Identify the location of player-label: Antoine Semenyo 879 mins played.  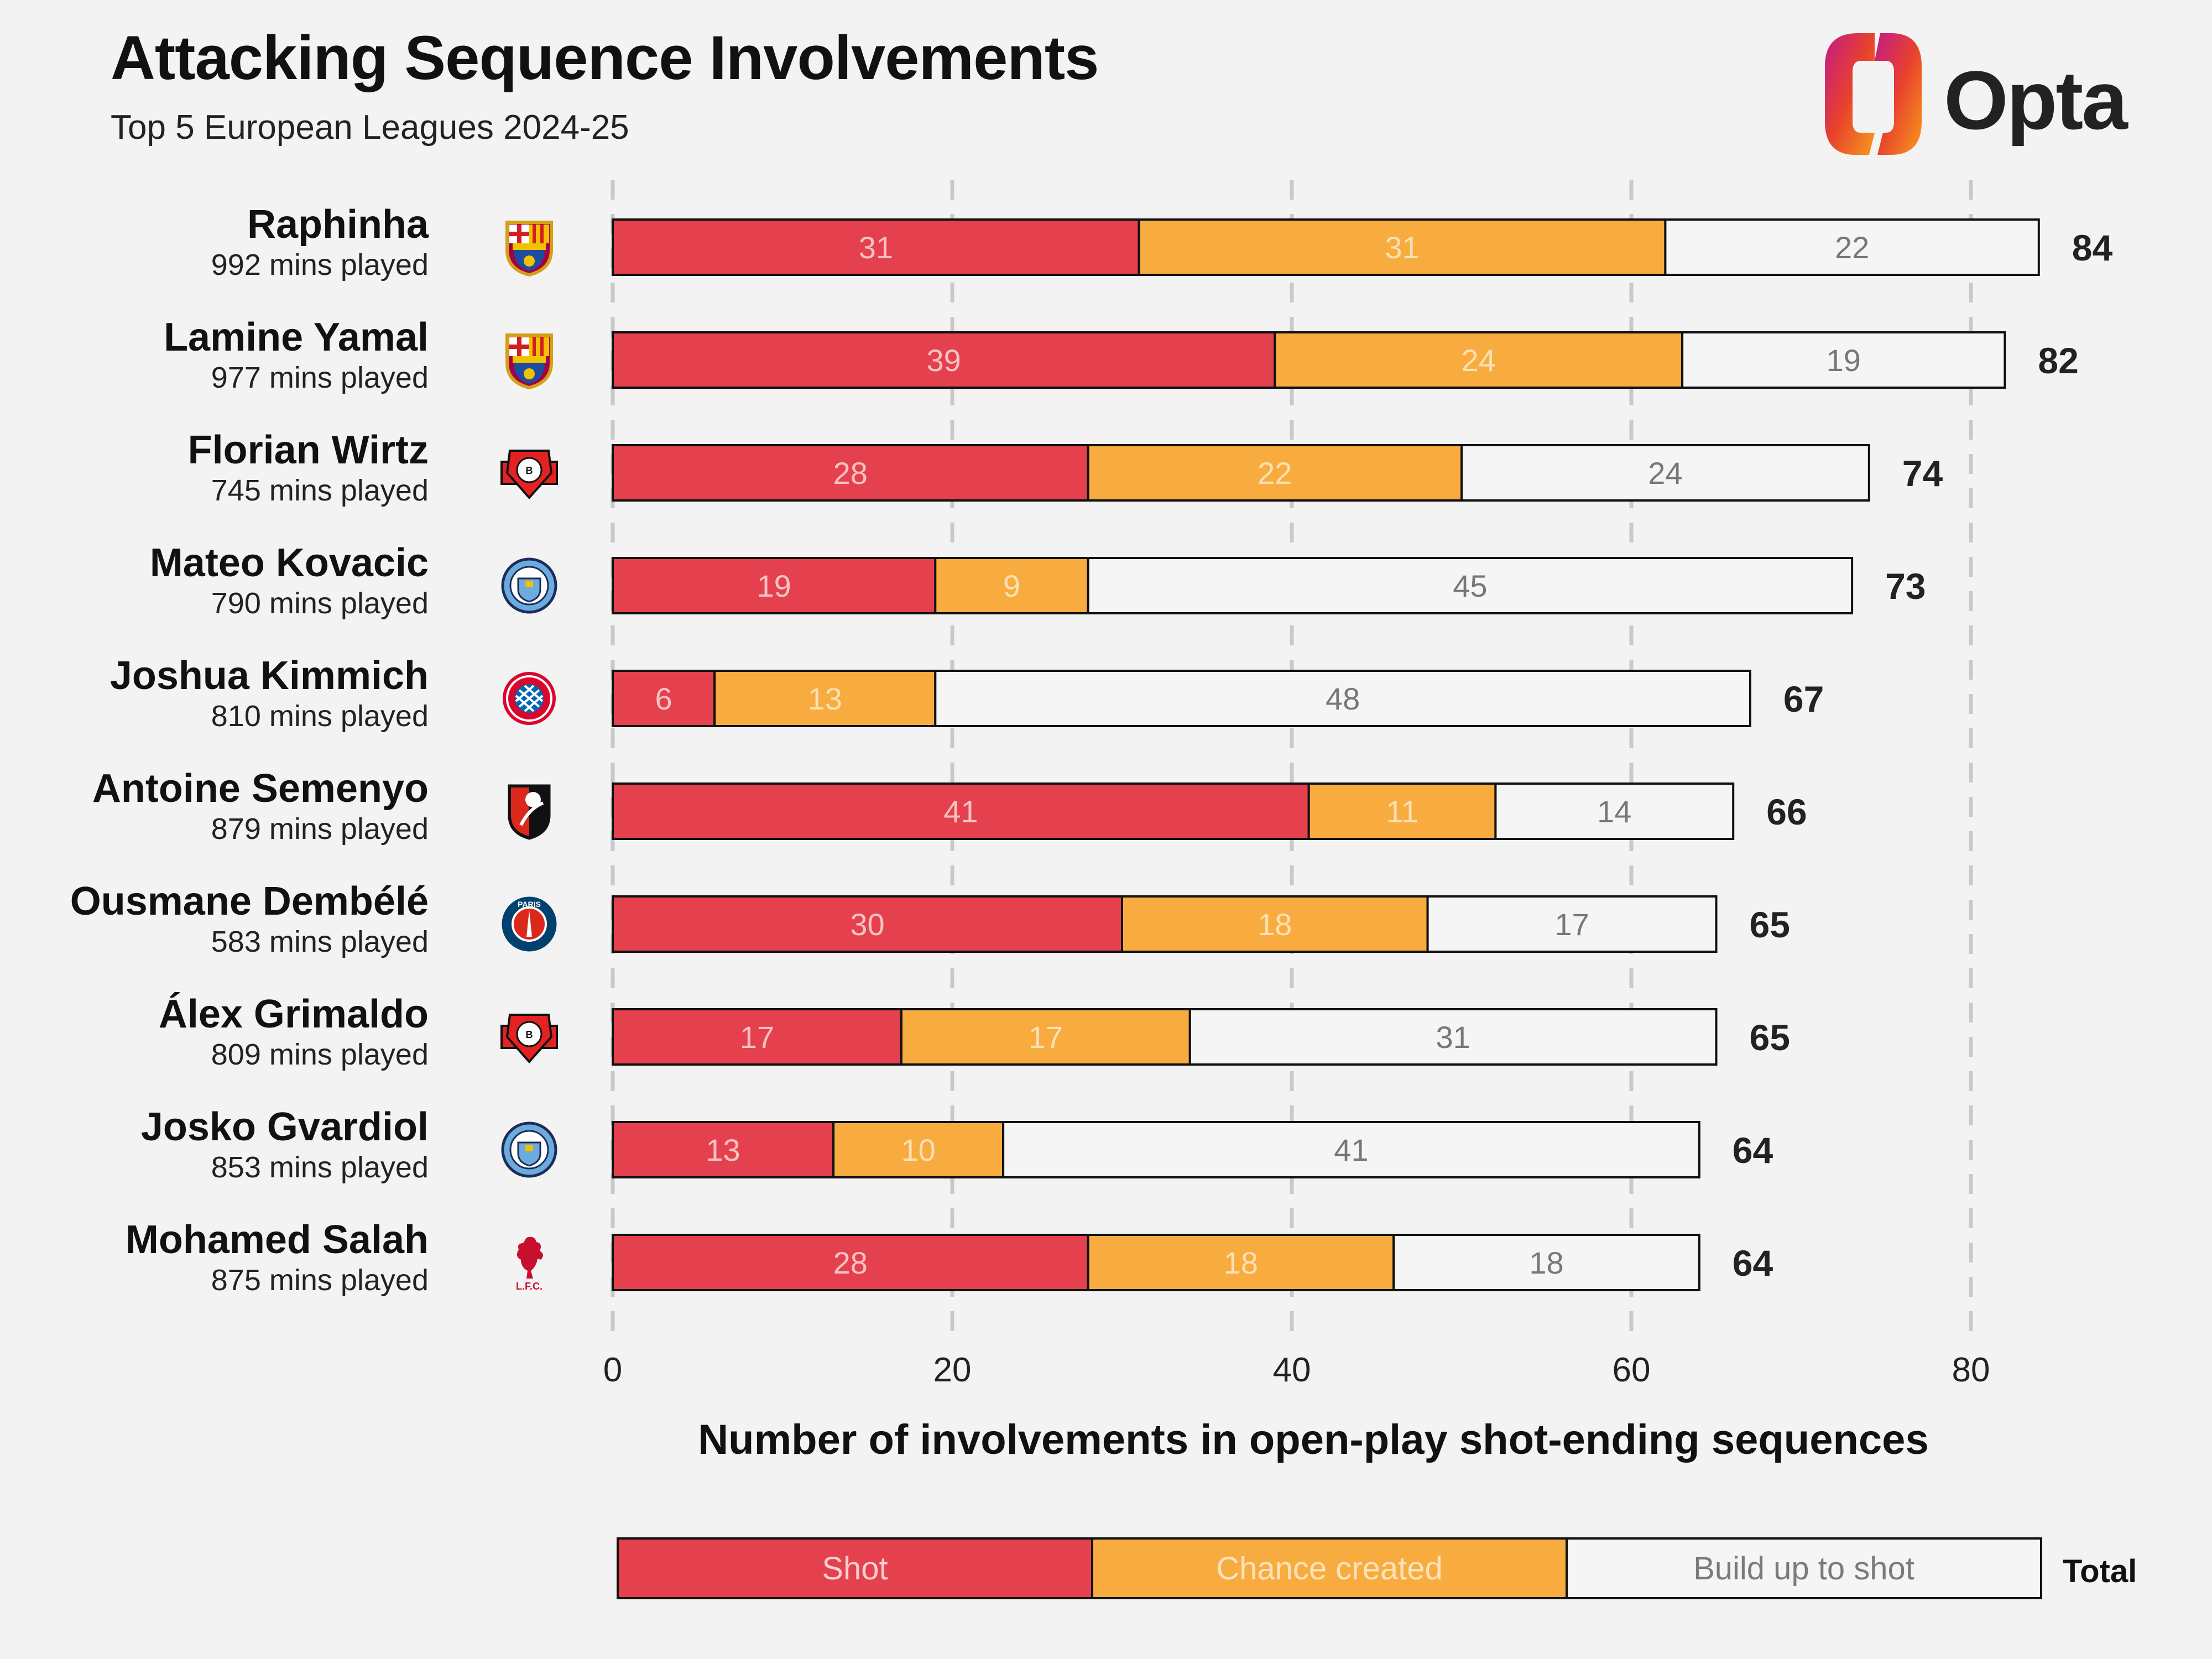
(231, 806).